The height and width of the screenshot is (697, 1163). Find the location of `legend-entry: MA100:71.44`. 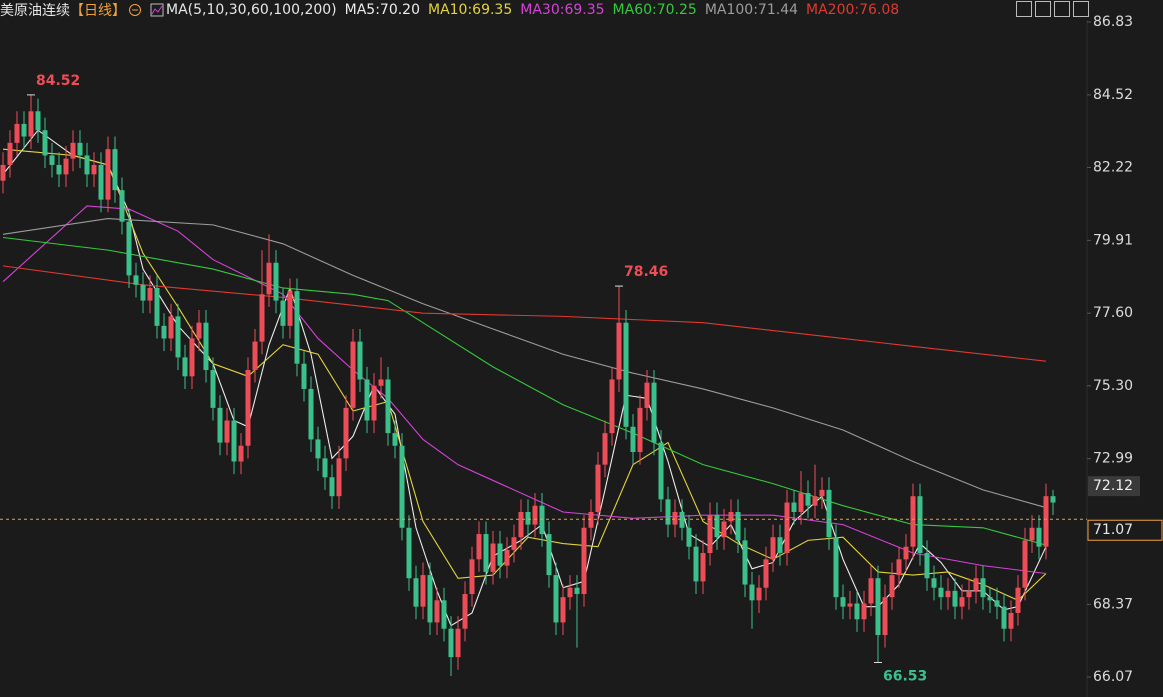

legend-entry: MA100:71.44 is located at coordinates (751, 10).